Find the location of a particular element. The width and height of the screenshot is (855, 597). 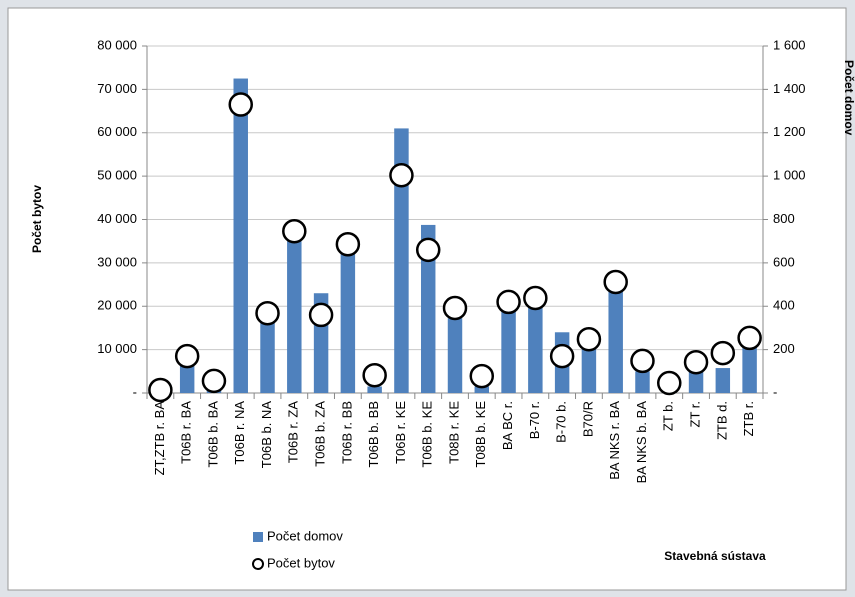

x-tick-label: T06B r. BB is located at coordinates (346, 432).